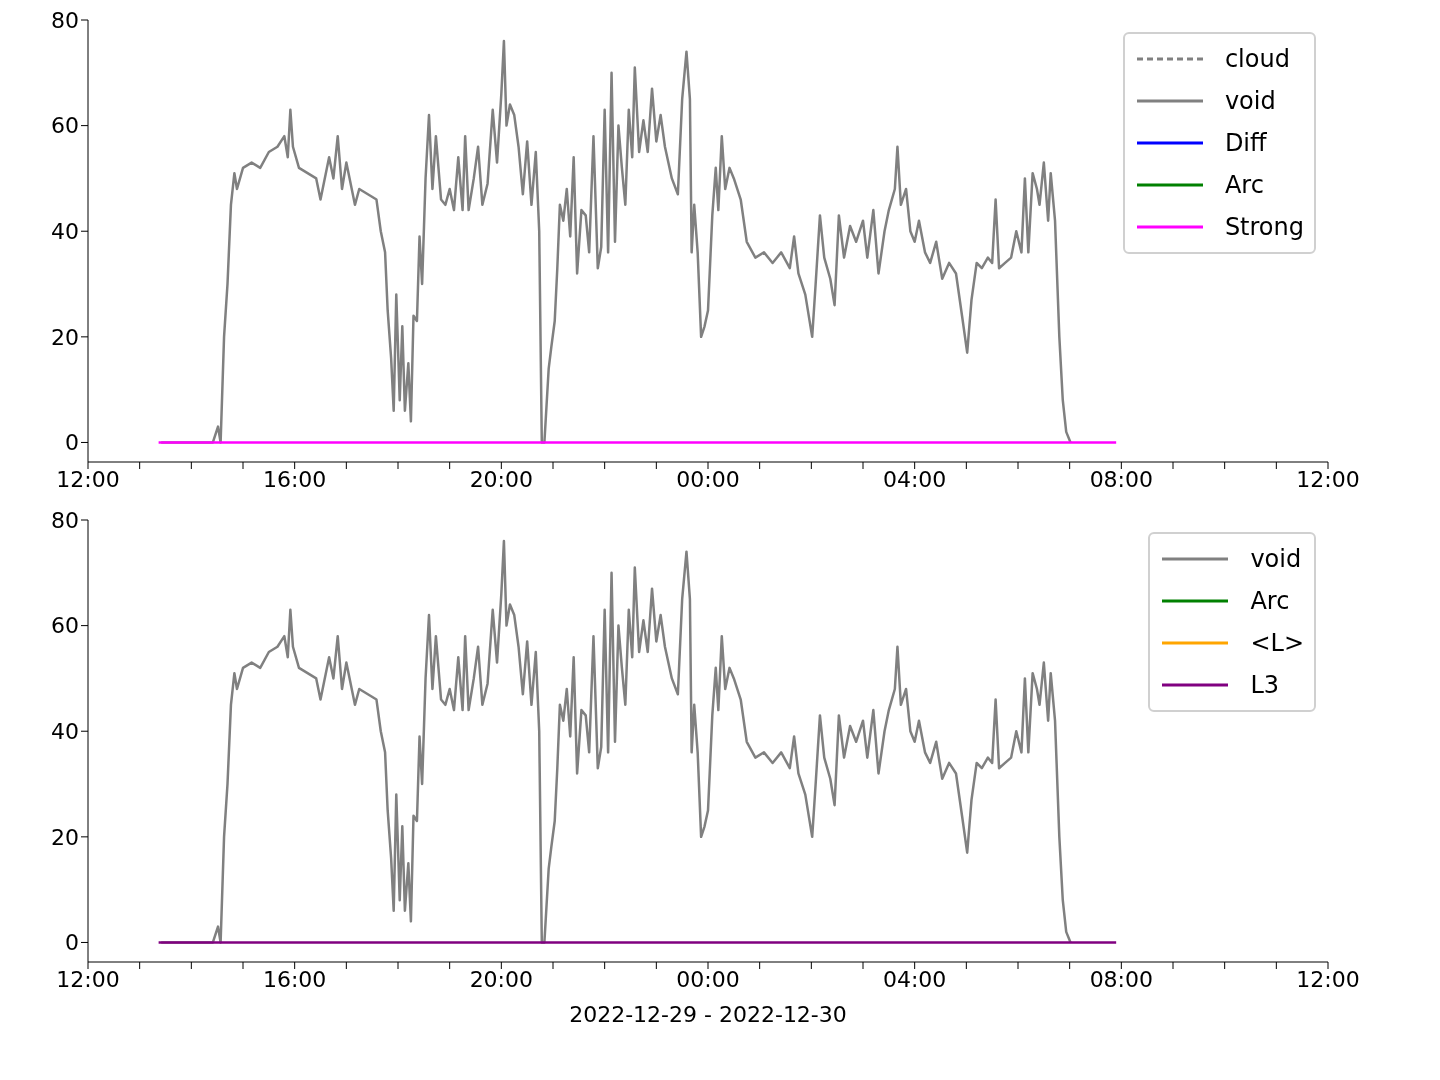  What do you see at coordinates (1257, 59) in the screenshot?
I see `legend-label: cloud` at bounding box center [1257, 59].